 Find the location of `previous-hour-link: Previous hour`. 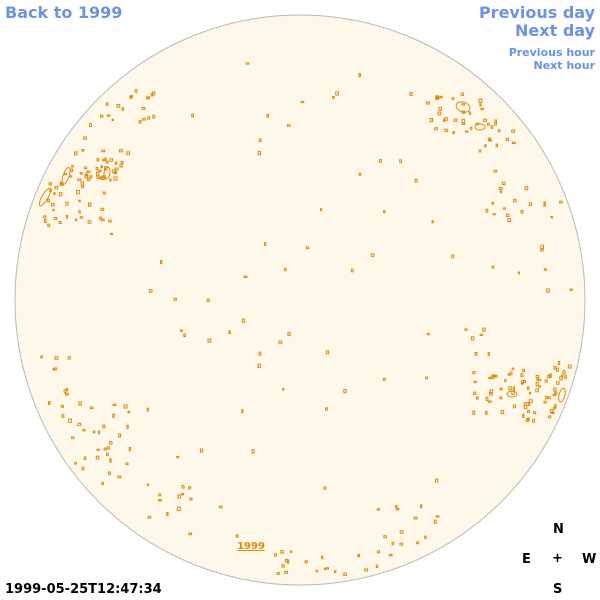

previous-hour-link: Previous hour is located at coordinates (551, 52).